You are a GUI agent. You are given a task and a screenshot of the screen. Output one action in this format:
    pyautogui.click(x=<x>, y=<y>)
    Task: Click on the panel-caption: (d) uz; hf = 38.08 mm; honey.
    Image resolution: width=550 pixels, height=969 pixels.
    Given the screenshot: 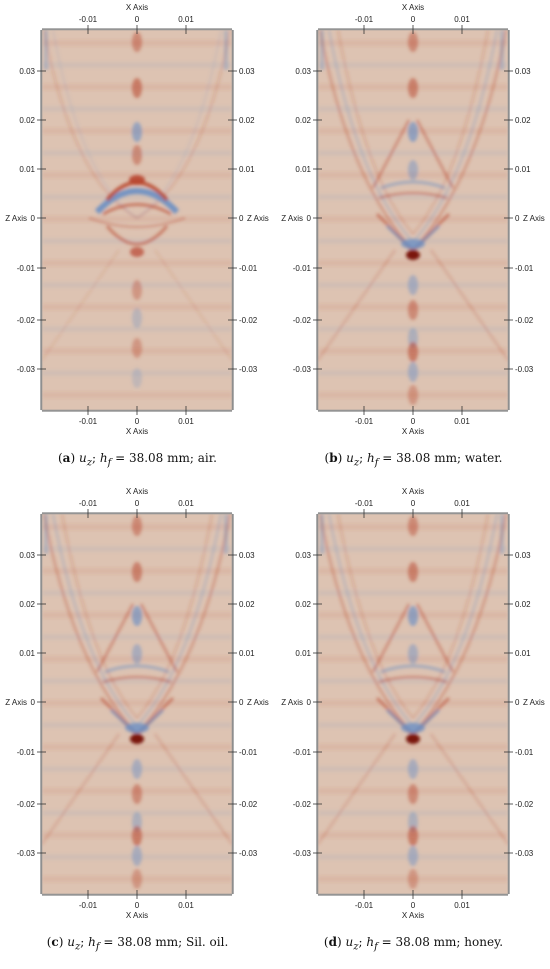 What is the action you would take?
    pyautogui.click(x=413, y=944)
    